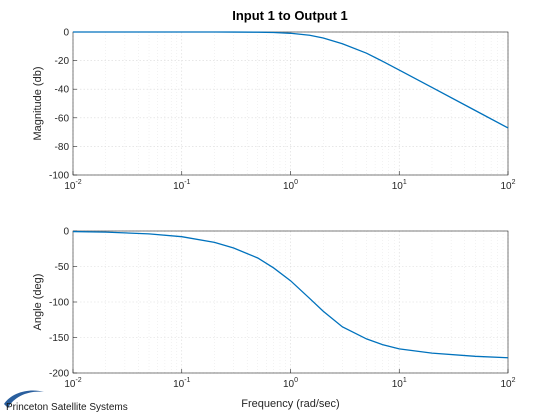  What do you see at coordinates (62, 147) in the screenshot?
I see `y-tick-label: -80` at bounding box center [62, 147].